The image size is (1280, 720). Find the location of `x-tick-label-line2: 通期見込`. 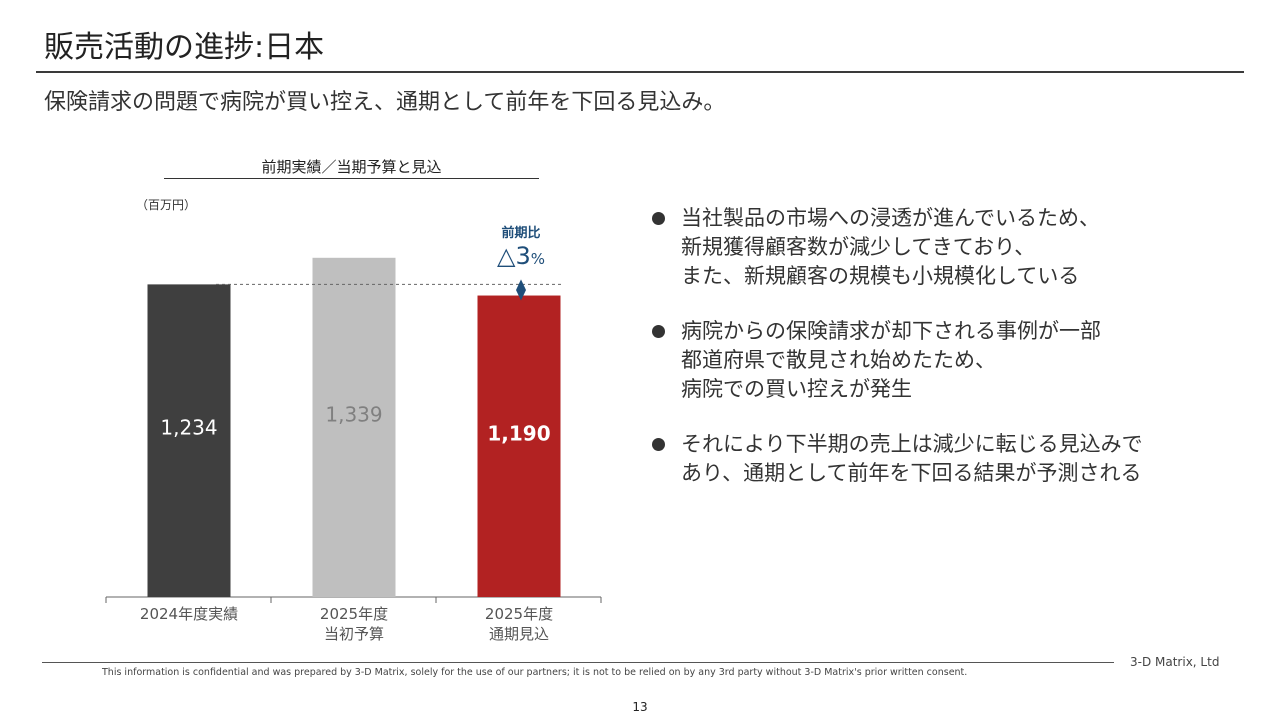

x-tick-label-line2: 通期見込 is located at coordinates (519, 634).